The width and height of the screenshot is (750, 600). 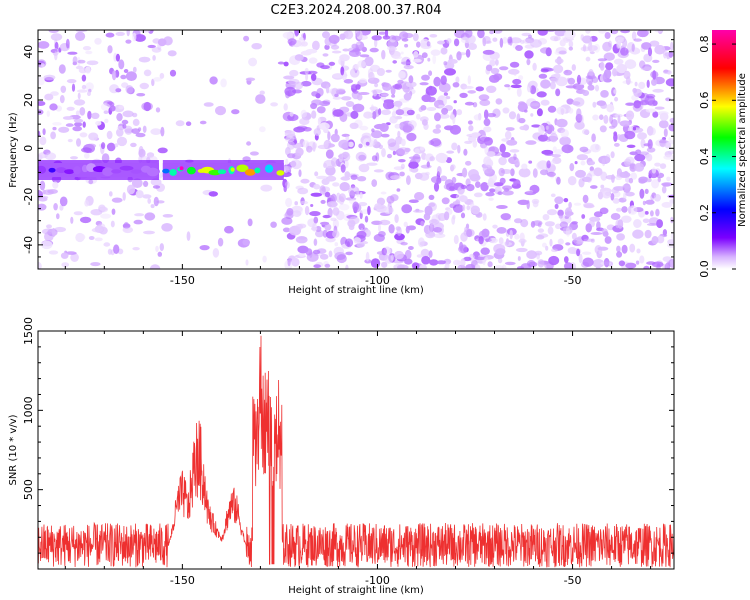 I want to click on x-tick-label: -150, so click(x=182, y=280).